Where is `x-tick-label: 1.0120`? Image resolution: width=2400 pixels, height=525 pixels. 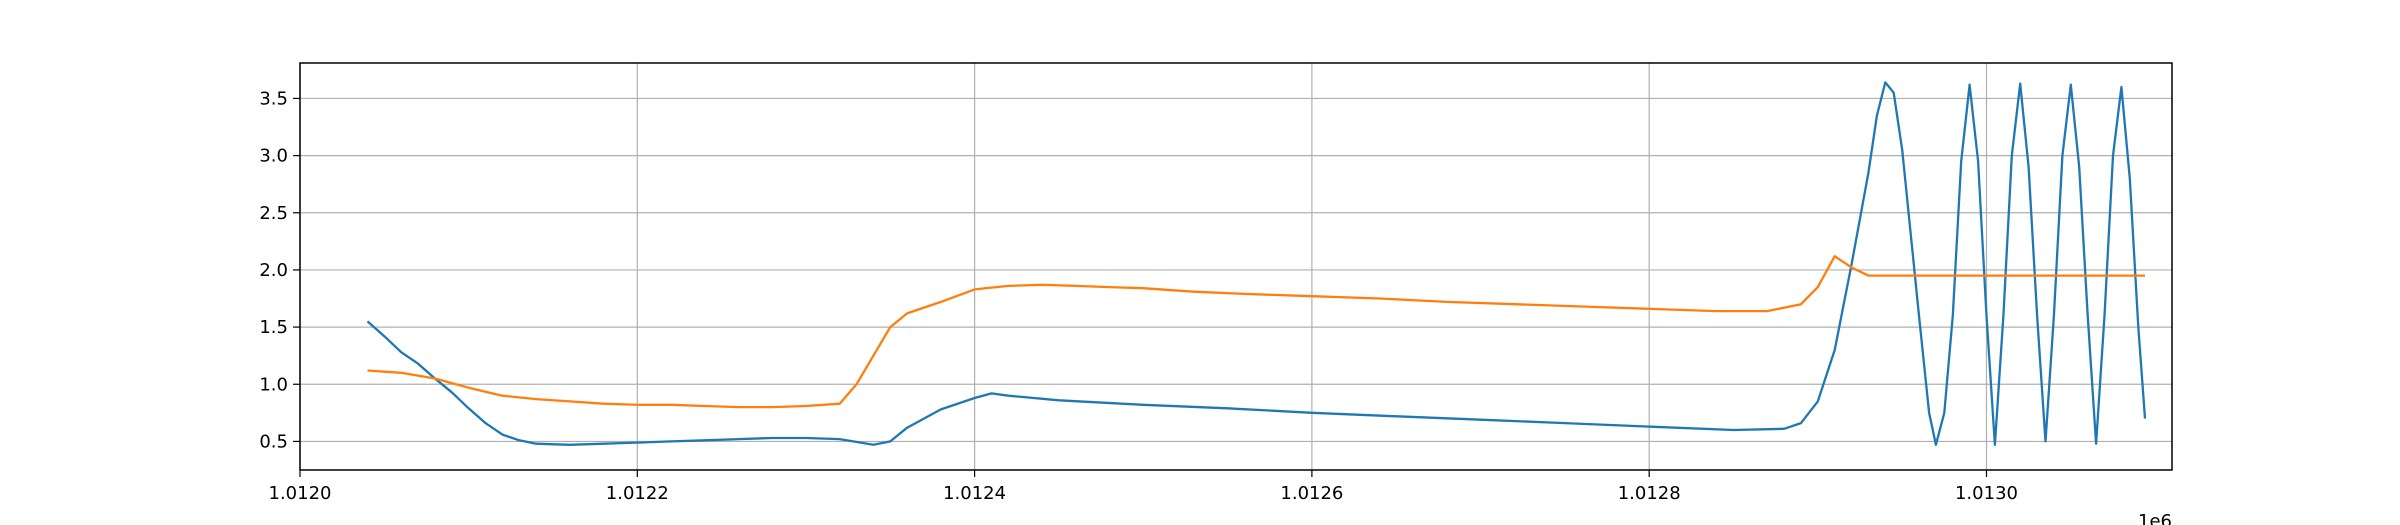
x-tick-label: 1.0120 is located at coordinates (300, 493).